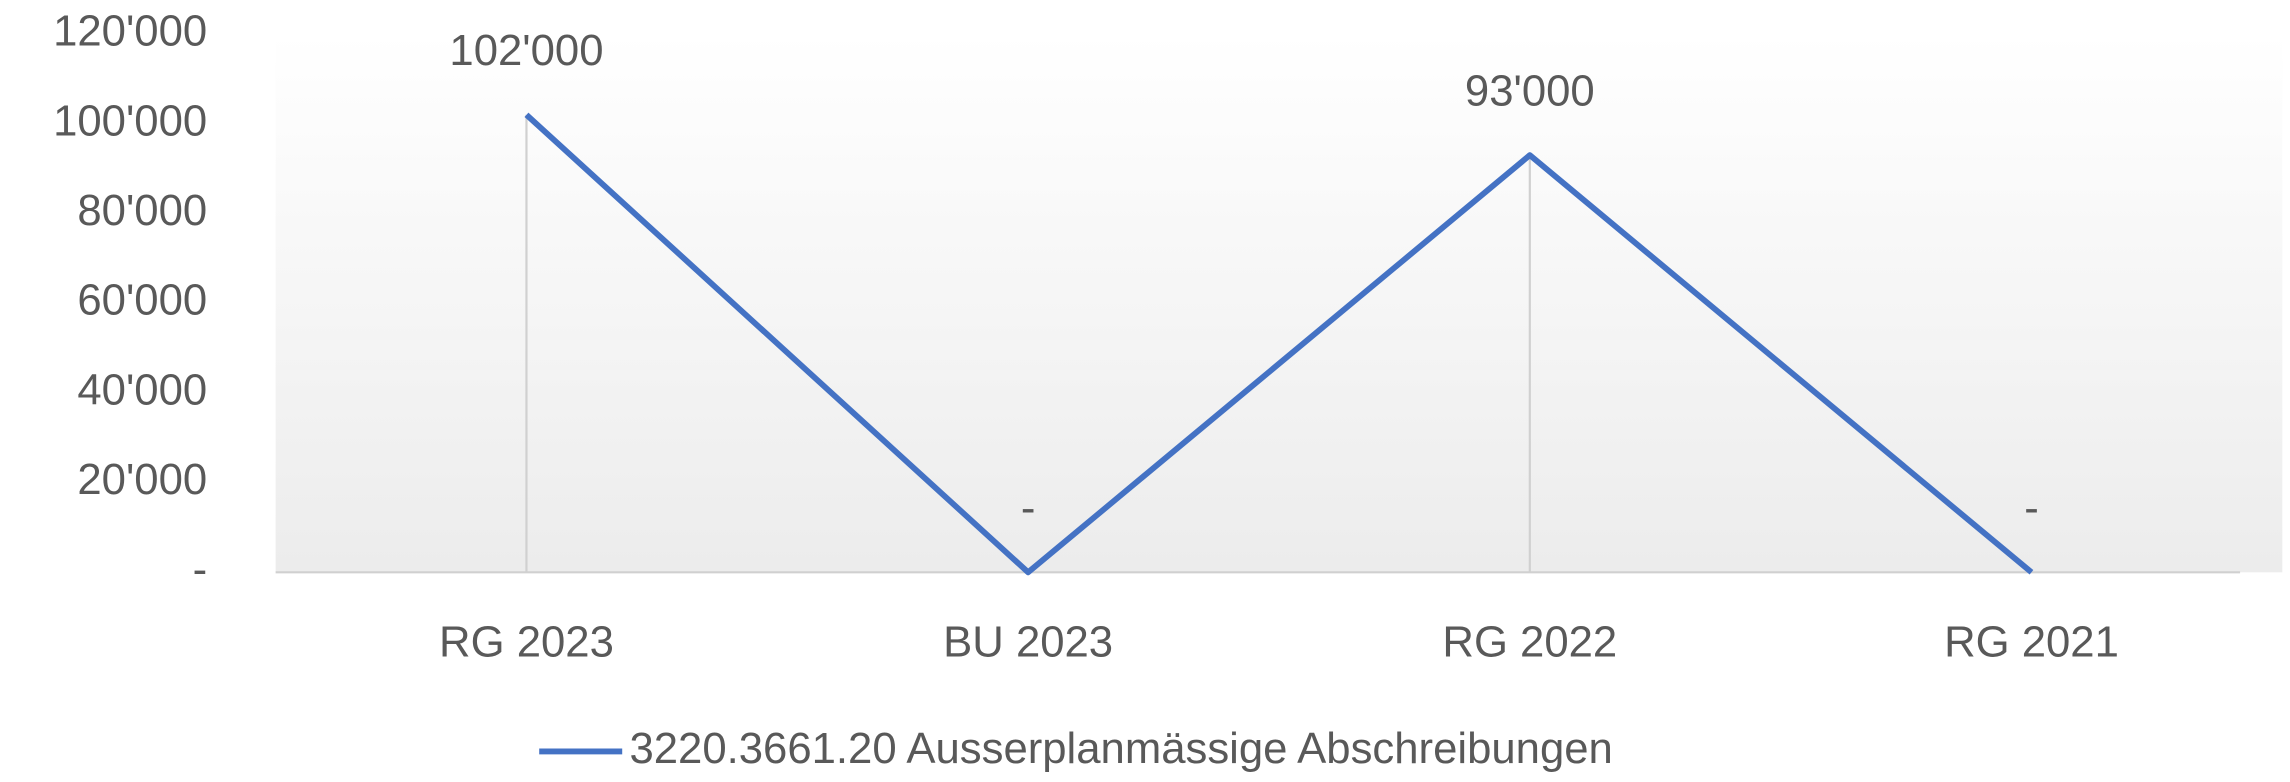  Describe the element at coordinates (130, 120) in the screenshot. I see `y-tick-label: 100'000` at that location.